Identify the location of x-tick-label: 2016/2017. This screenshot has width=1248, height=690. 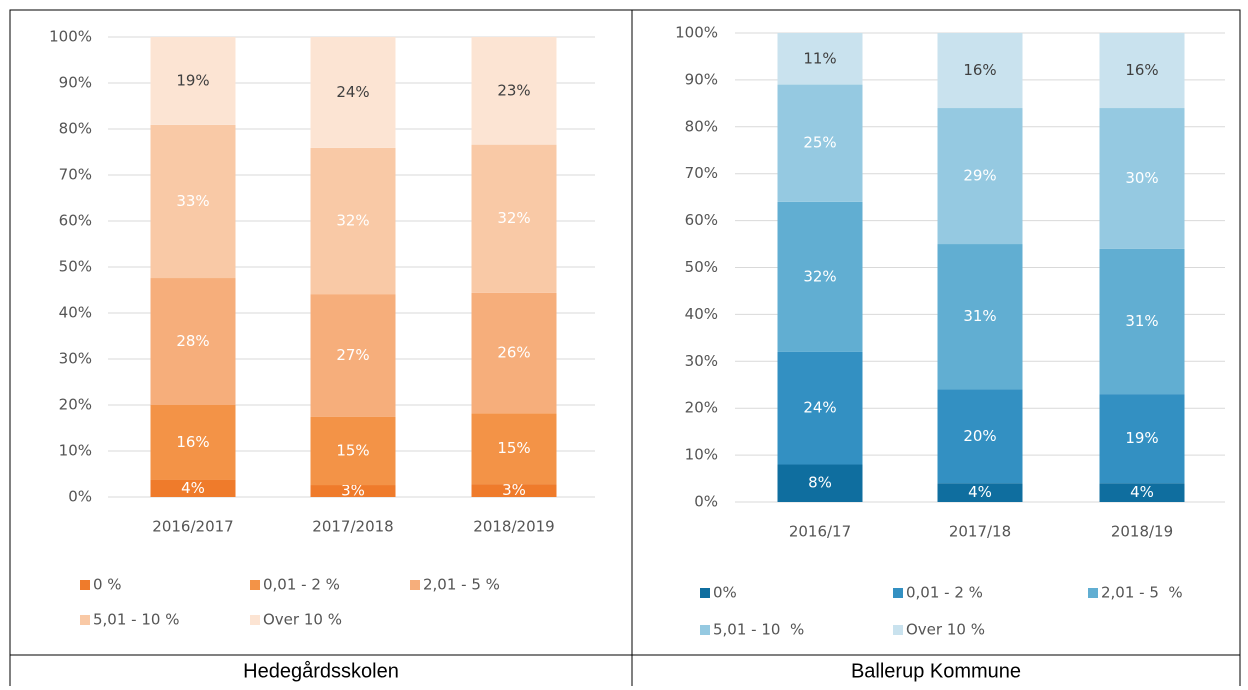
(192, 527).